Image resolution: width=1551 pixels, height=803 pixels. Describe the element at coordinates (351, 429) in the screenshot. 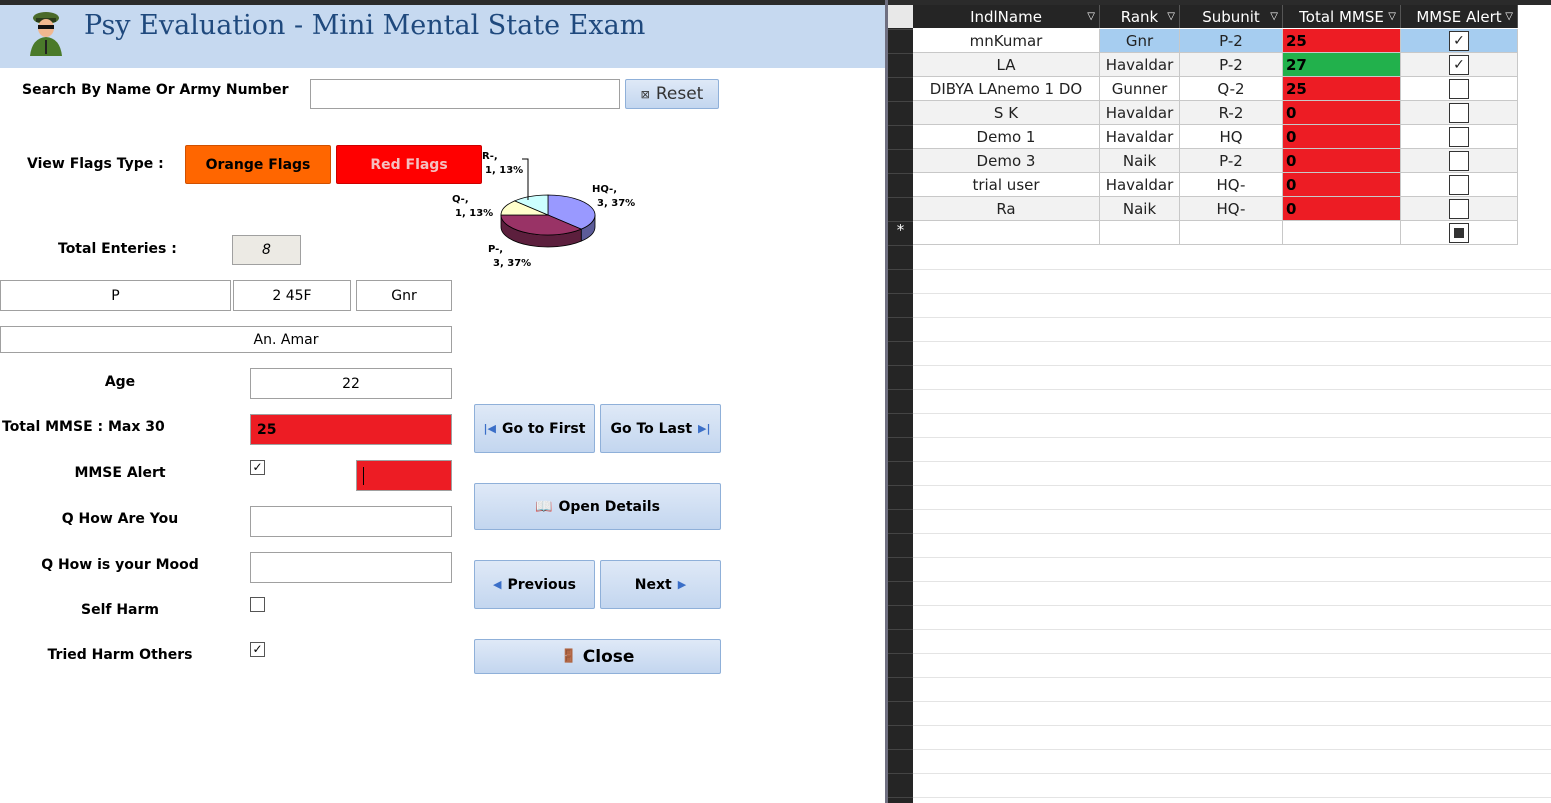

I see `mmse-field: 25` at that location.